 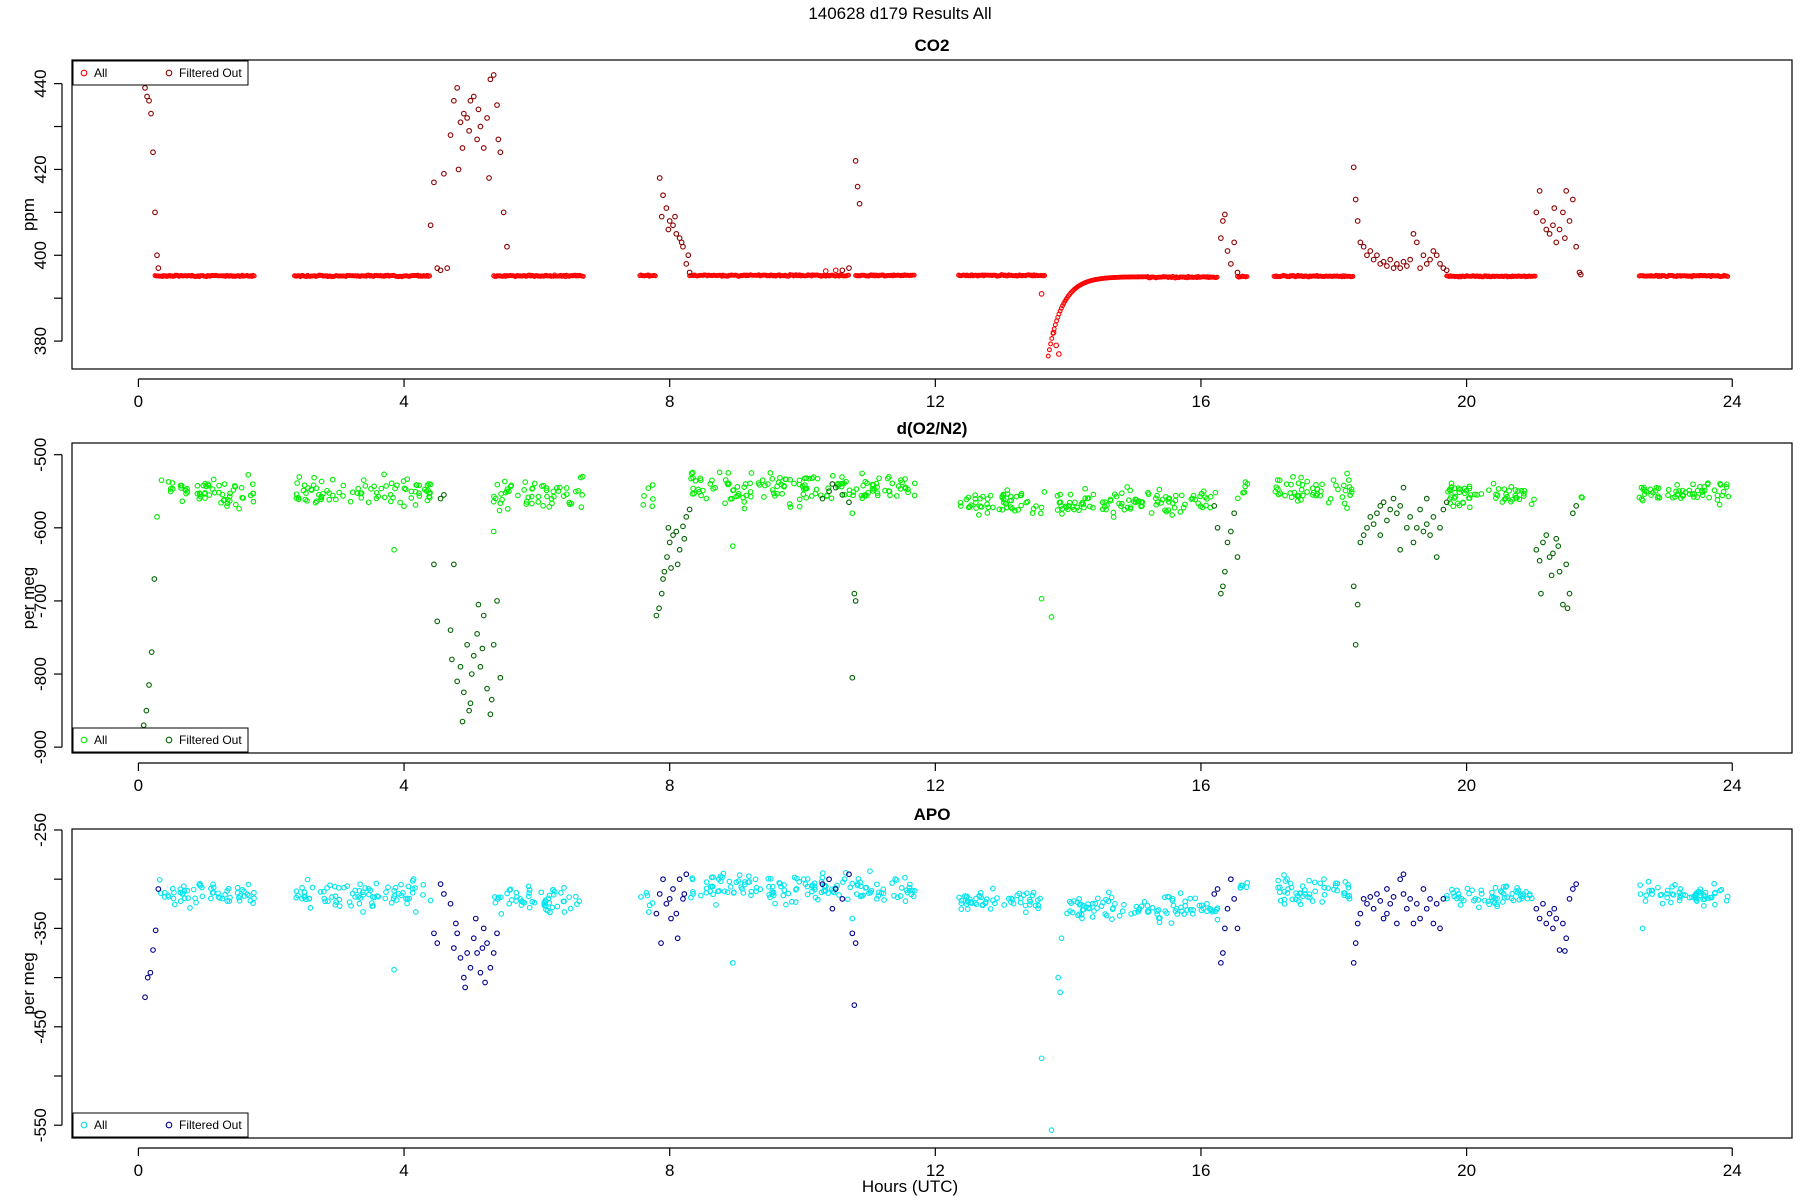 What do you see at coordinates (169, 73) in the screenshot?
I see `co2-legend-filtered-marker` at bounding box center [169, 73].